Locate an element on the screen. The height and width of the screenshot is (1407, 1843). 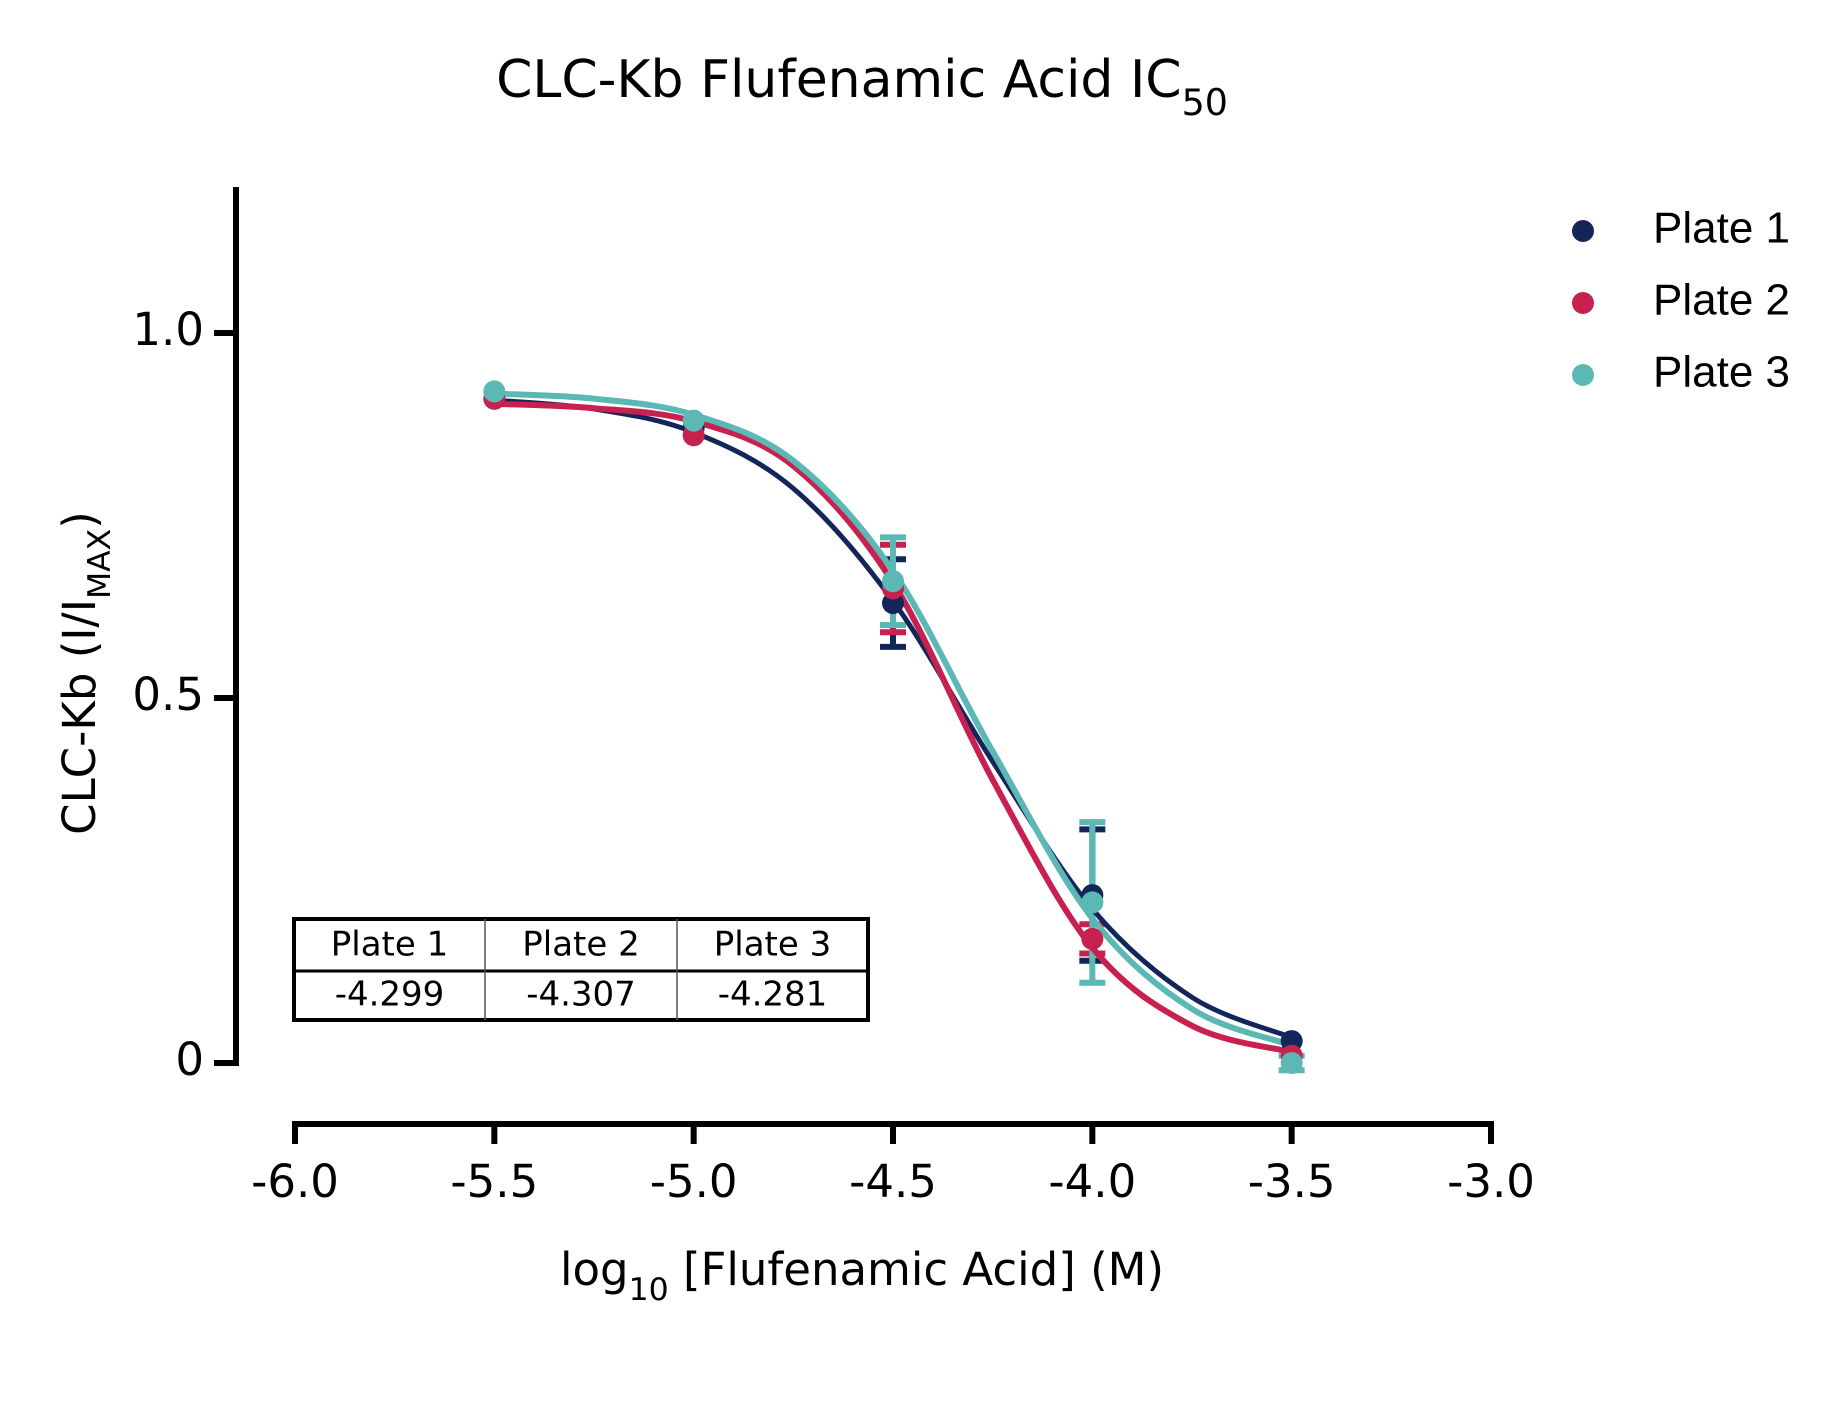
x-tick-label: -6.0 is located at coordinates (295, 1181).